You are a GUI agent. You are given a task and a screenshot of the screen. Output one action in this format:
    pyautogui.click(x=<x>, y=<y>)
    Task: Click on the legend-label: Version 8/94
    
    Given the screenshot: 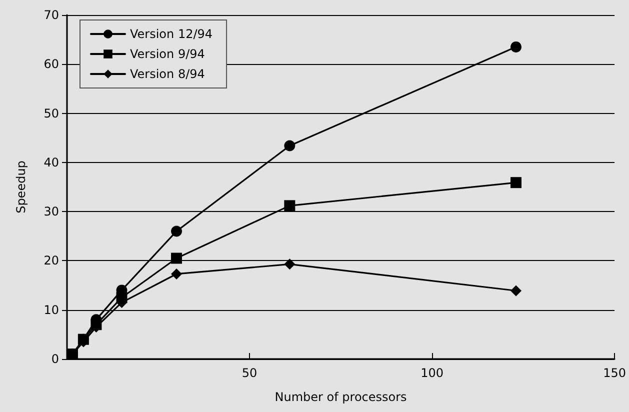 What is the action you would take?
    pyautogui.click(x=167, y=74)
    